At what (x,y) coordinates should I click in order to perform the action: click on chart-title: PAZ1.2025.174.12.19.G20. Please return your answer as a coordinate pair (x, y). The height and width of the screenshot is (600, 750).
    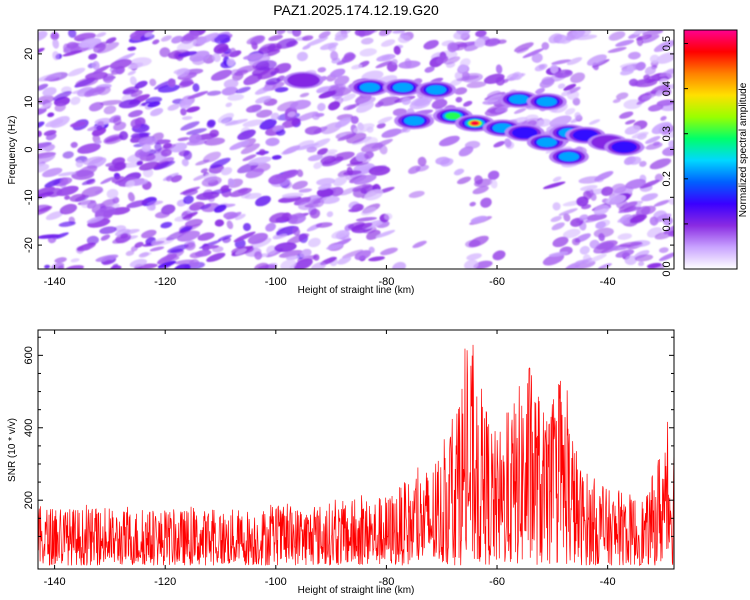
    Looking at the image, I should click on (356, 10).